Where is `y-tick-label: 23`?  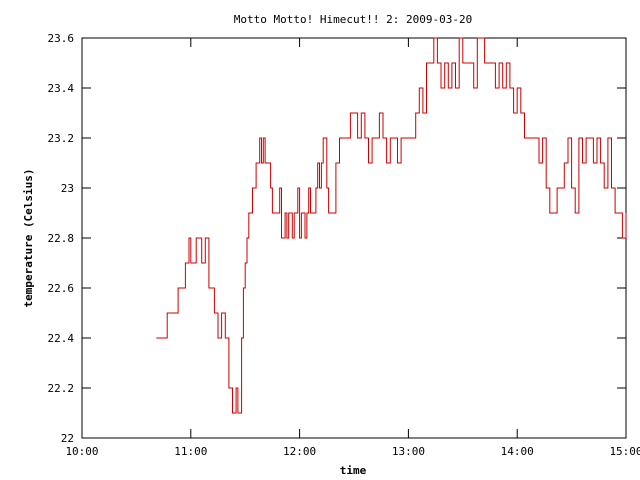
y-tick-label: 23 is located at coordinates (67, 188).